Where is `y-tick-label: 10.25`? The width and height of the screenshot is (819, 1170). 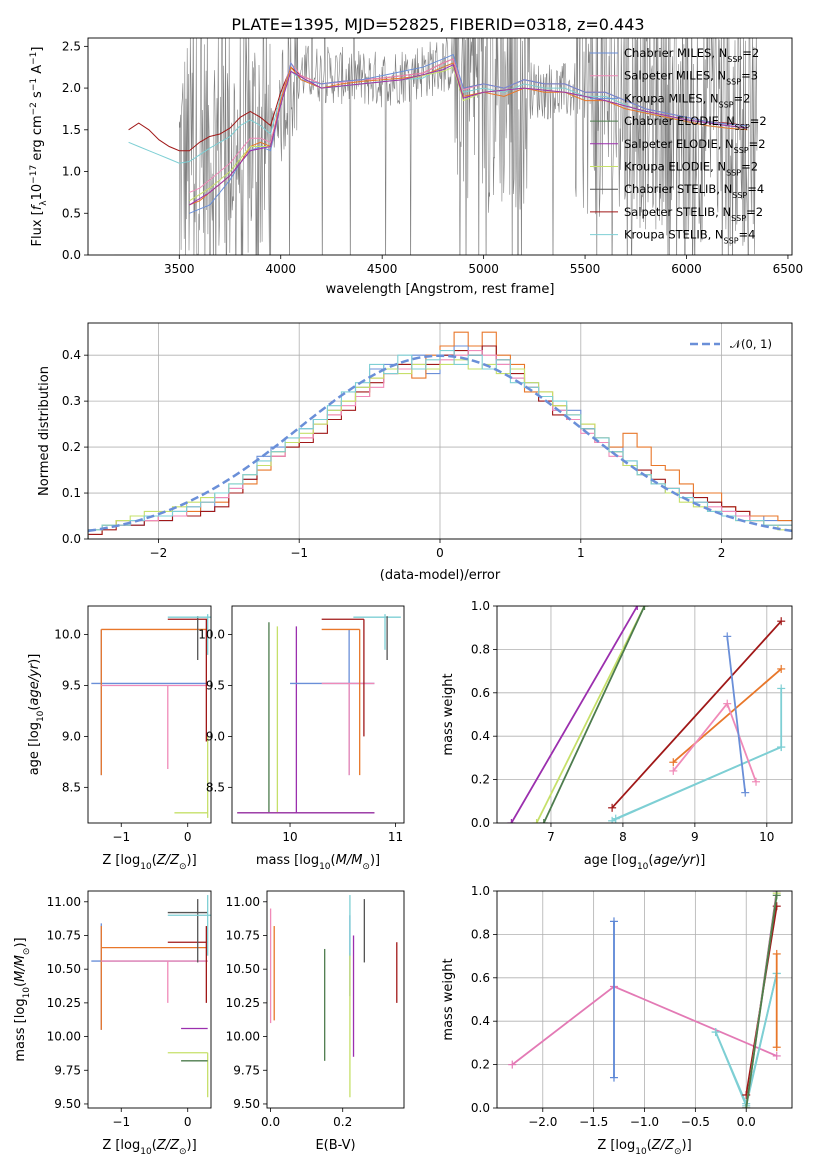 y-tick-label: 10.25 is located at coordinates (64, 1003).